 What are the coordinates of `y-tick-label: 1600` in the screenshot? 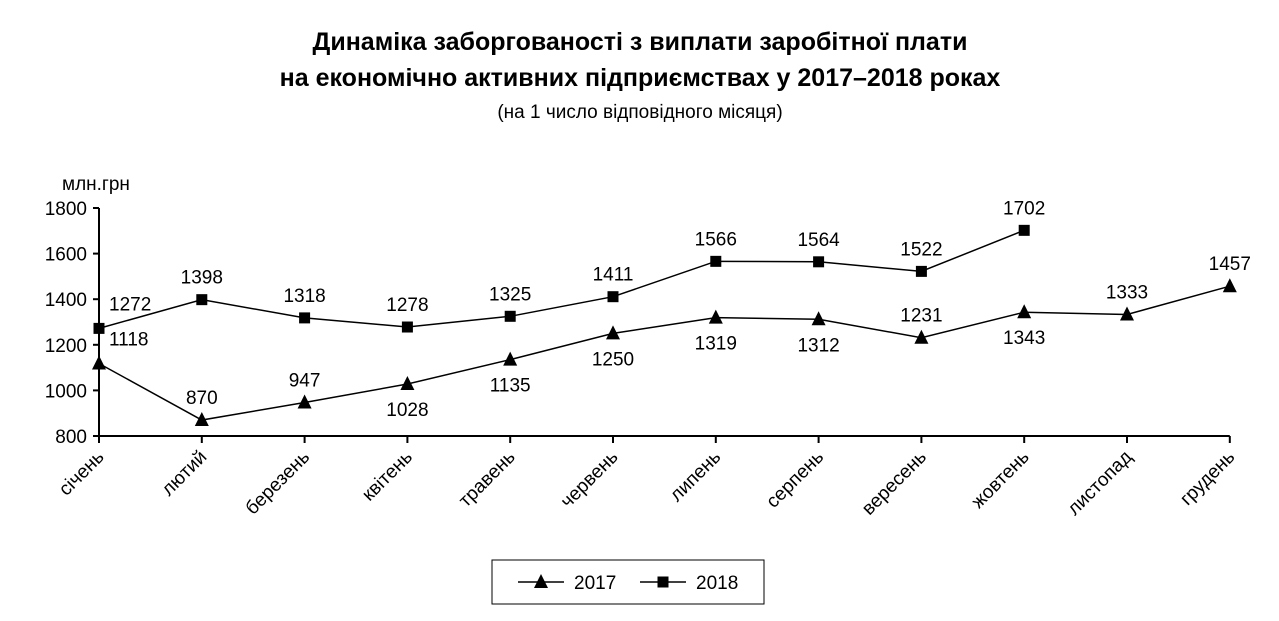 It's located at (66, 255).